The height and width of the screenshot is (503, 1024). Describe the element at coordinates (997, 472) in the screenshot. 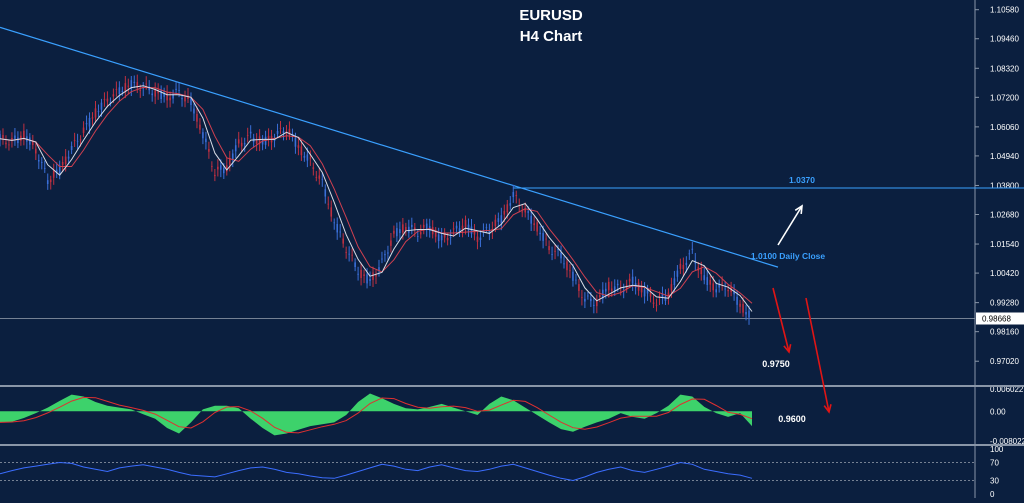

I see `rsi-axis-ticks: 100 70 30 0` at that location.